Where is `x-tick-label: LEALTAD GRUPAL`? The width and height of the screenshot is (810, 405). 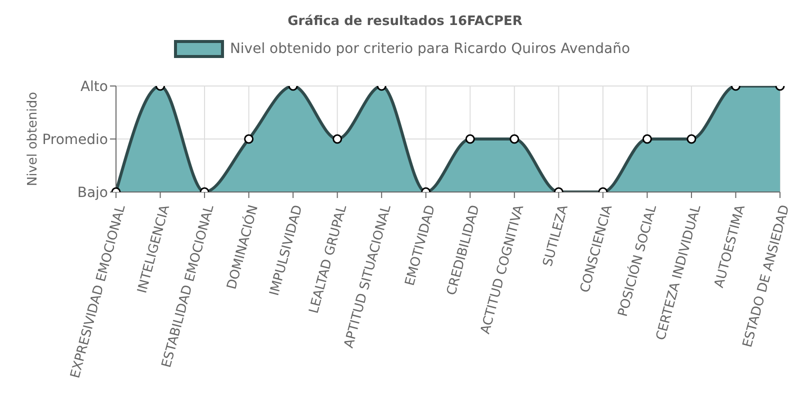
x-tick-label: LEALTAD GRUPAL is located at coordinates (328, 259).